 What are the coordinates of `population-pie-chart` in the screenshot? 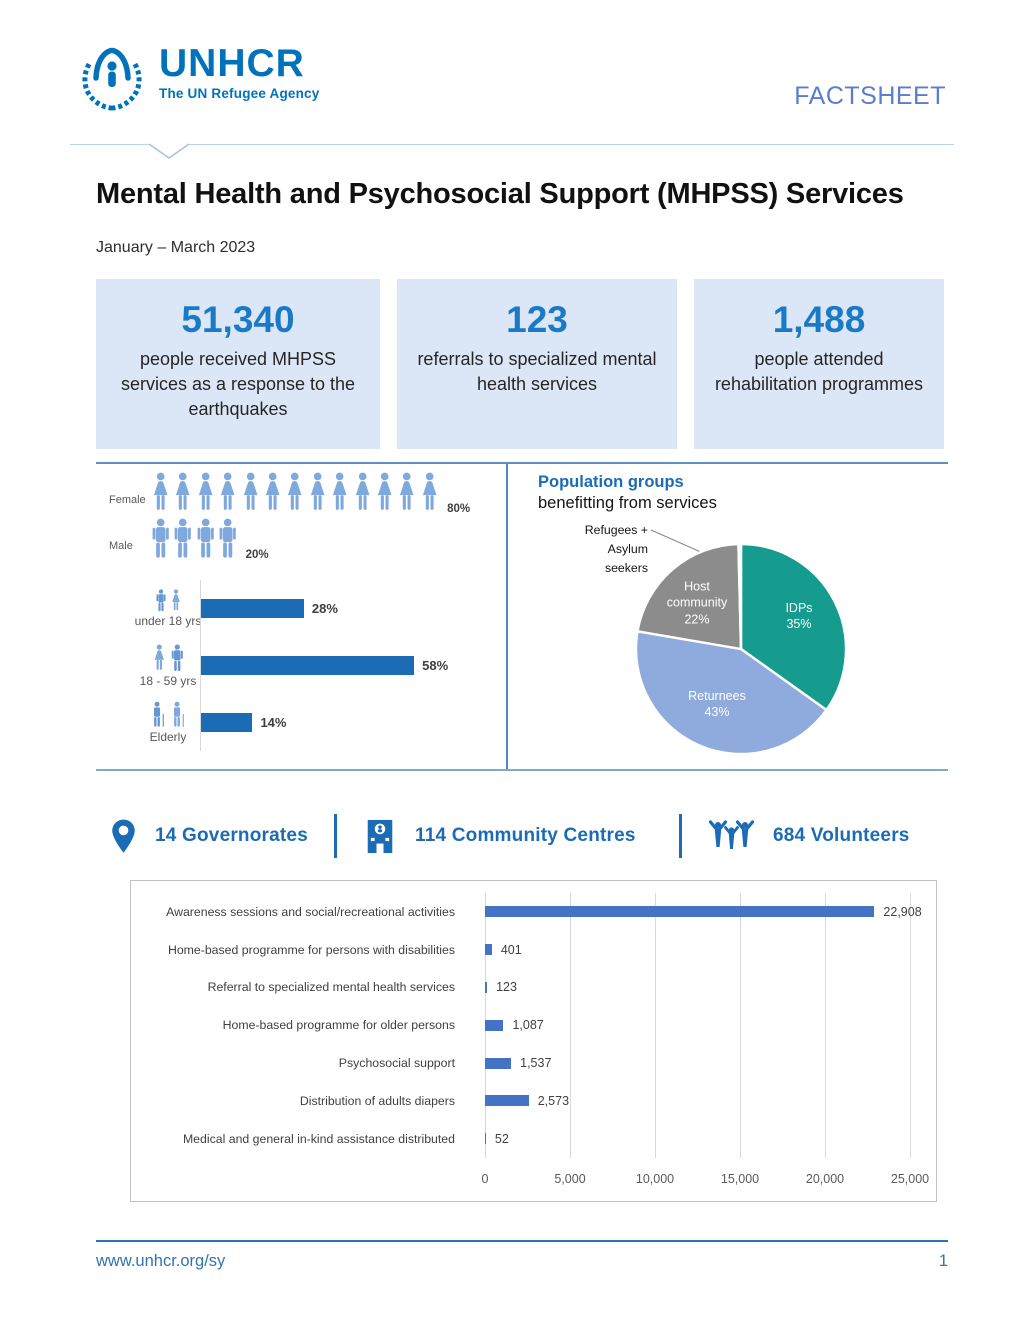 It's located at (741, 649).